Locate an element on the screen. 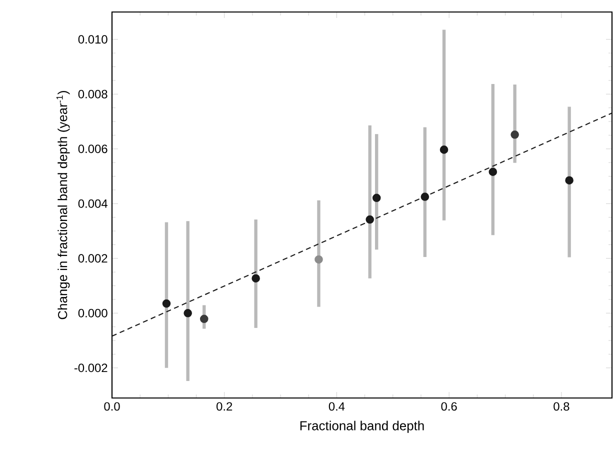  y-tick-label: 0.002 is located at coordinates (93, 258).